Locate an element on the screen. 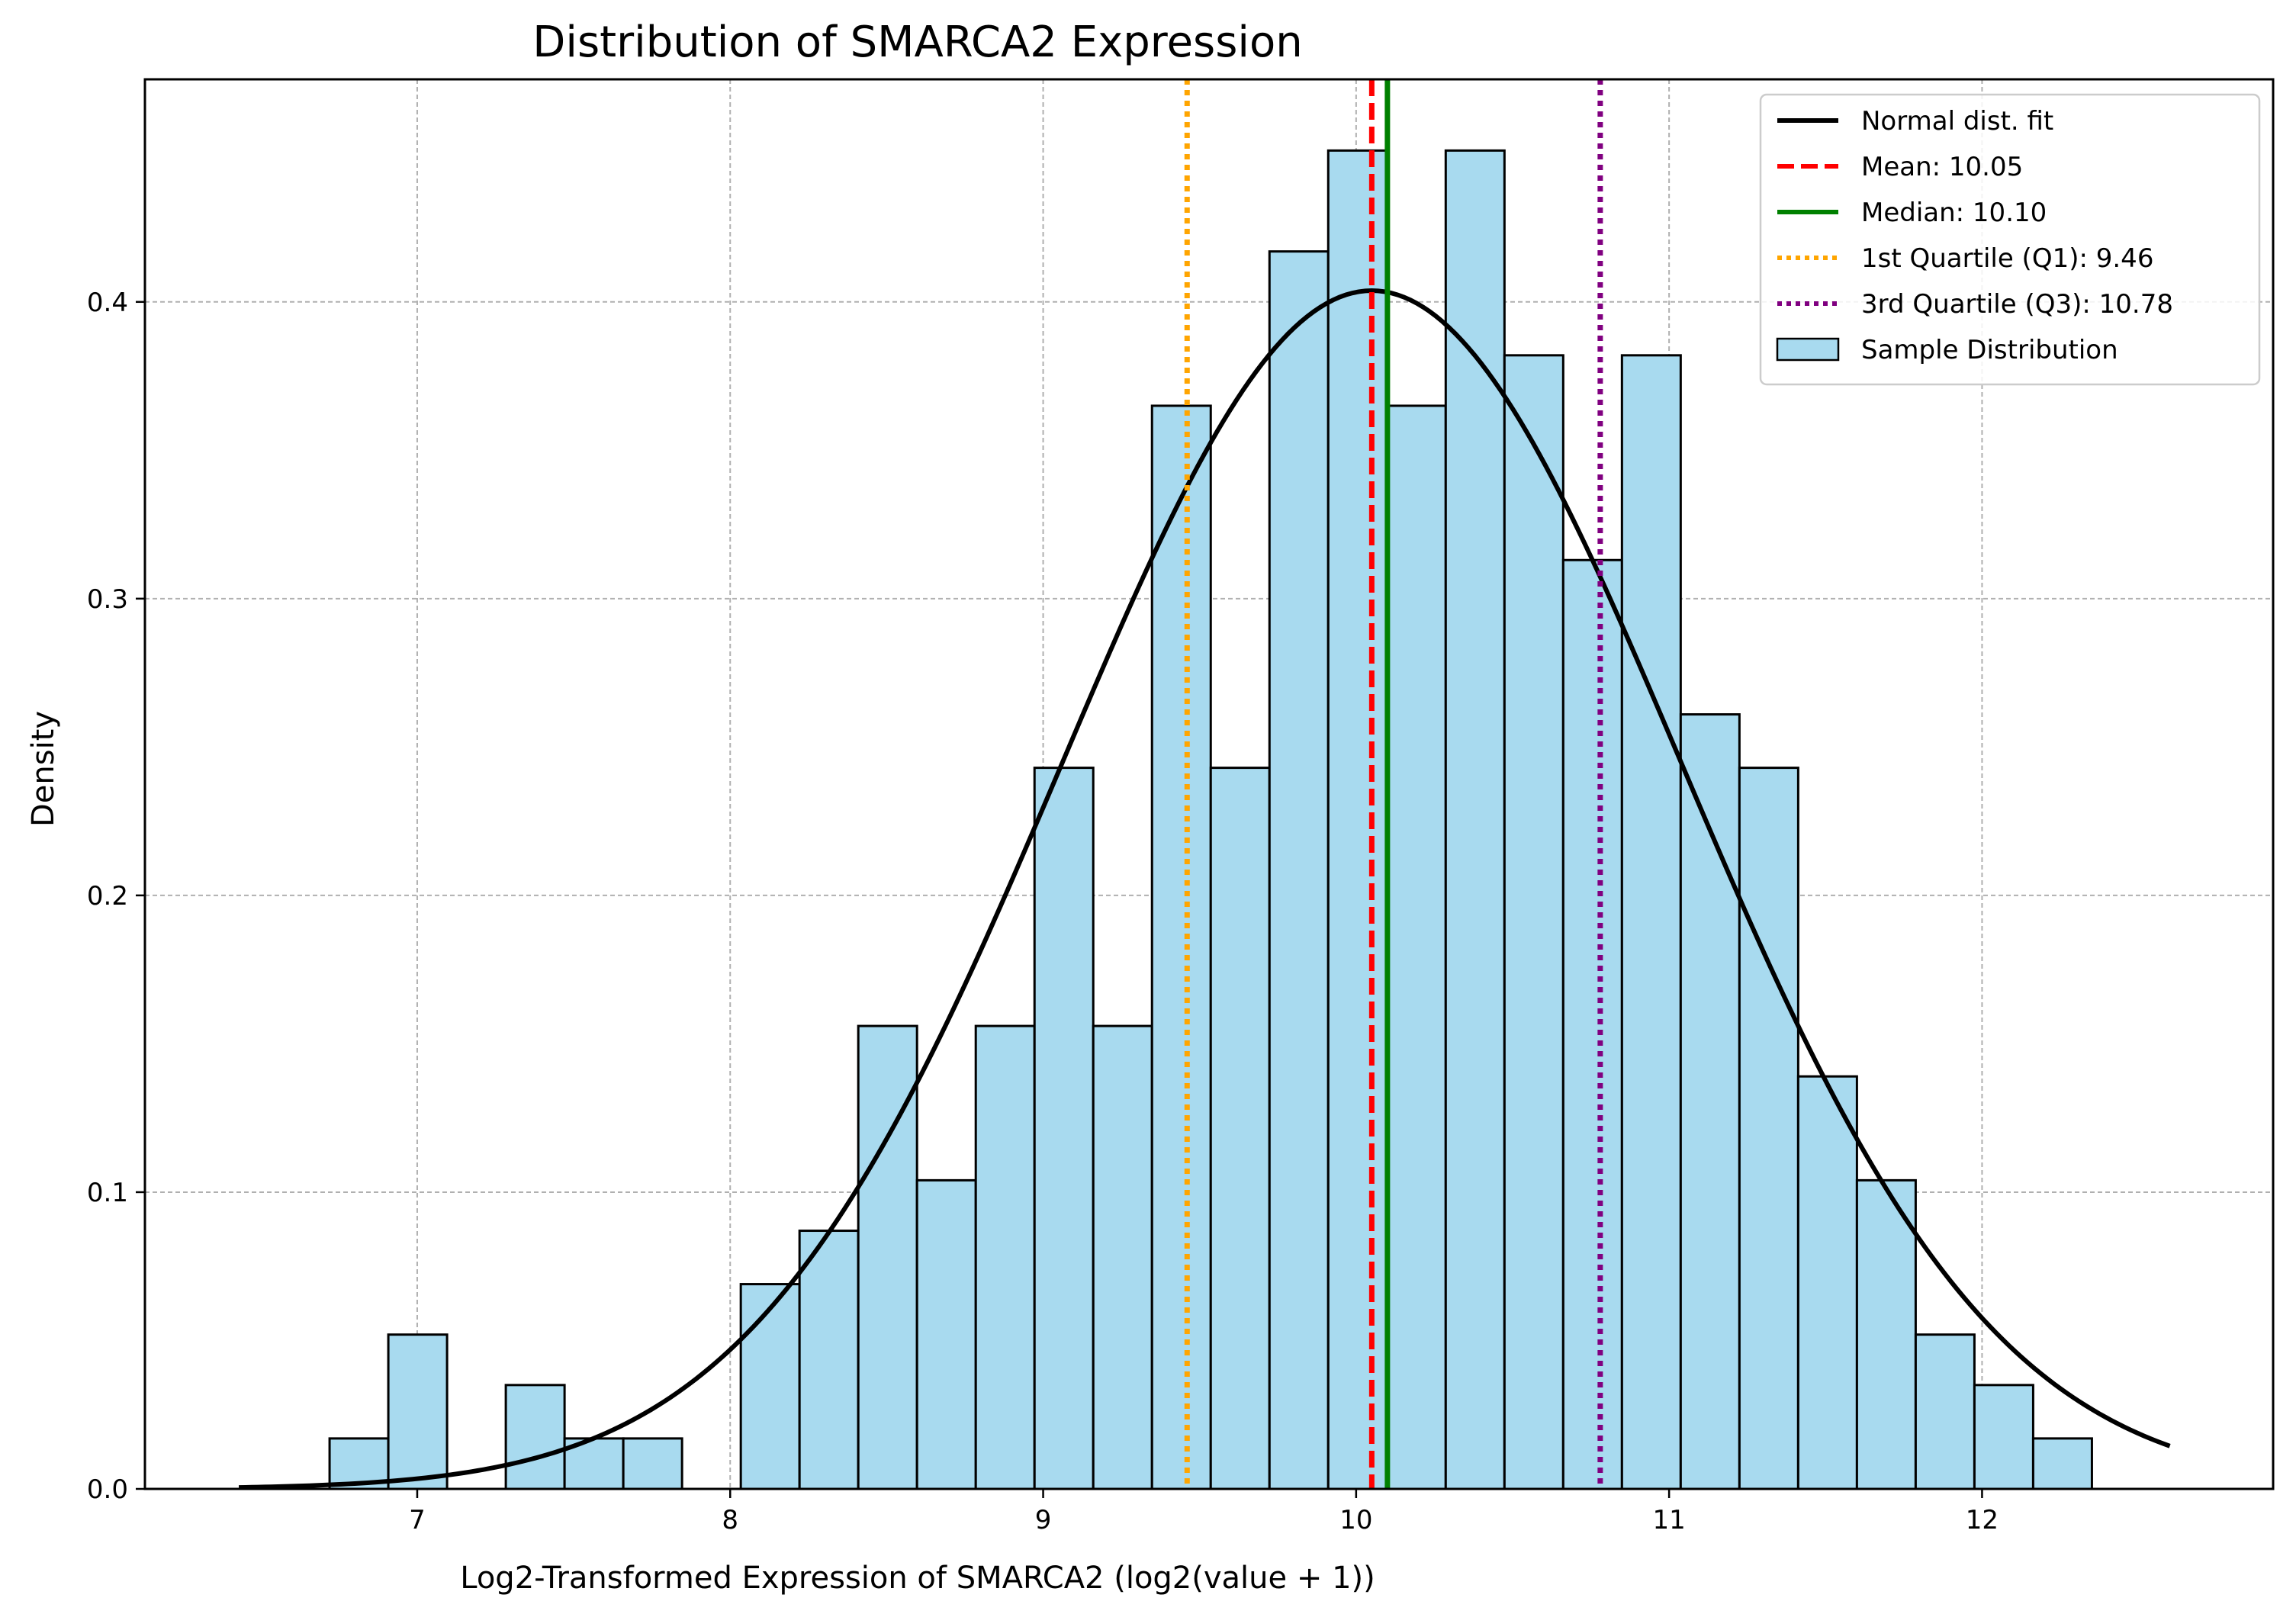 This screenshot has height=1614, width=2296. legend-handle is located at coordinates (1808, 349).